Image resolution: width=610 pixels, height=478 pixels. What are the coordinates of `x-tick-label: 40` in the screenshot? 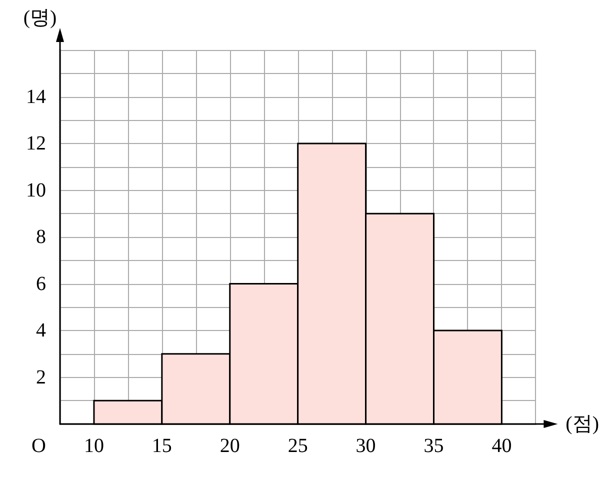 It's located at (502, 446).